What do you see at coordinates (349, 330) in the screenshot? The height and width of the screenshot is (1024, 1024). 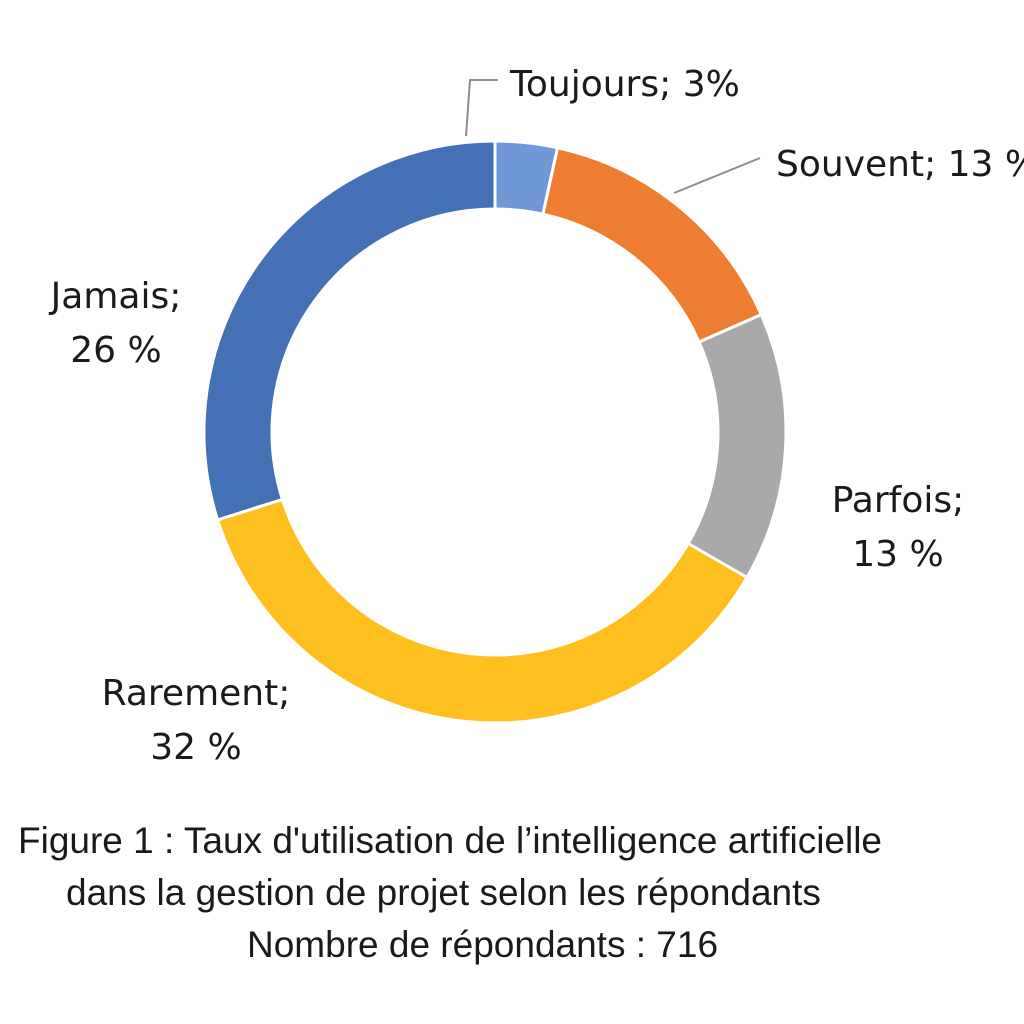 I see `donut-slice-jamais` at bounding box center [349, 330].